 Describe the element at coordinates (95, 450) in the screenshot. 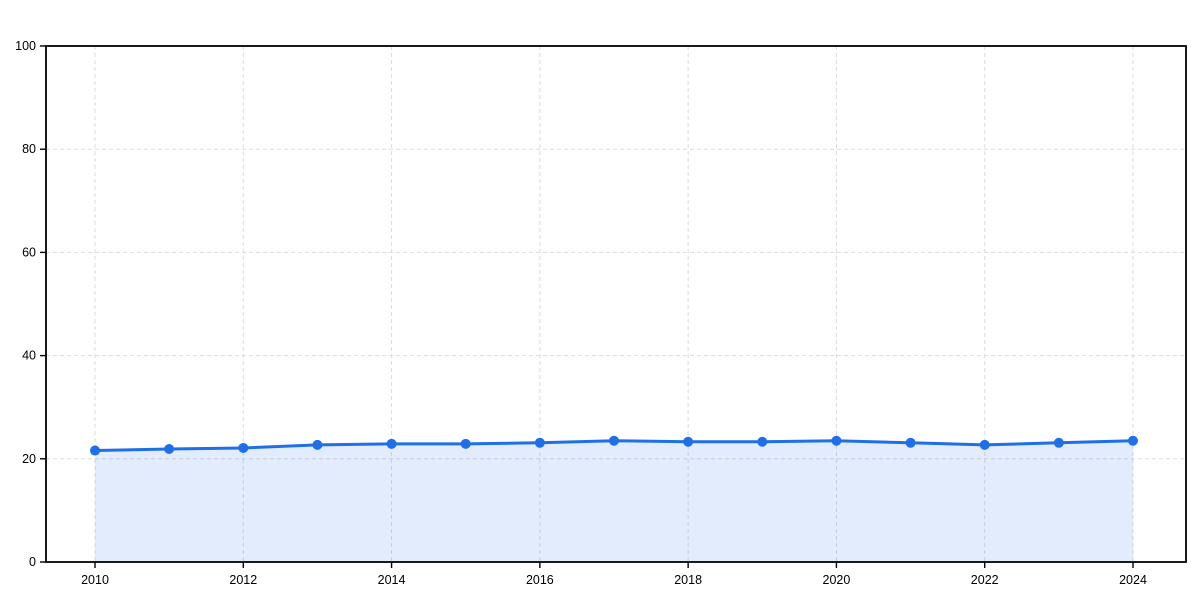

I see `data-point-2010` at that location.